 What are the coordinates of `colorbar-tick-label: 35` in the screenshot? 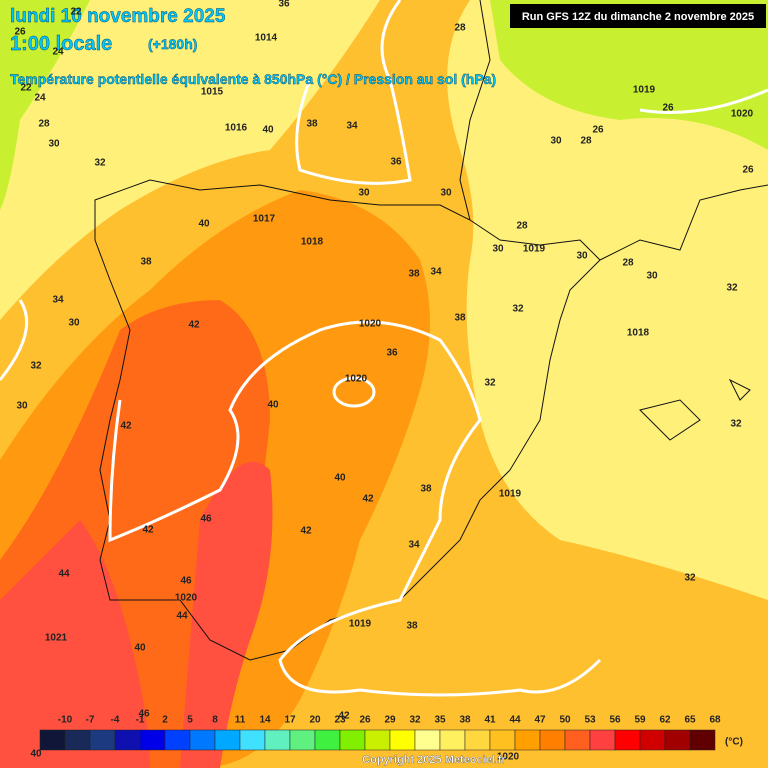 It's located at (440, 720).